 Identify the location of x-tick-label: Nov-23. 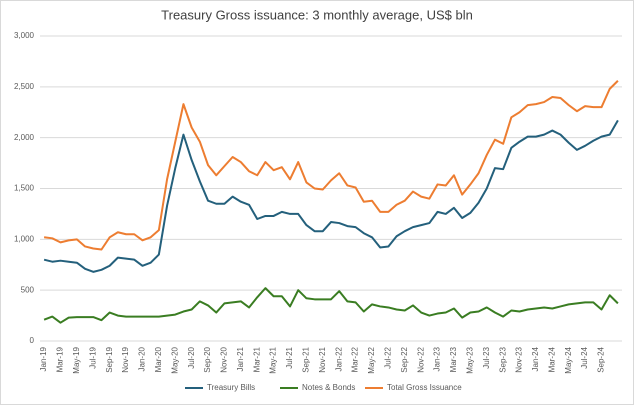
(519, 359).